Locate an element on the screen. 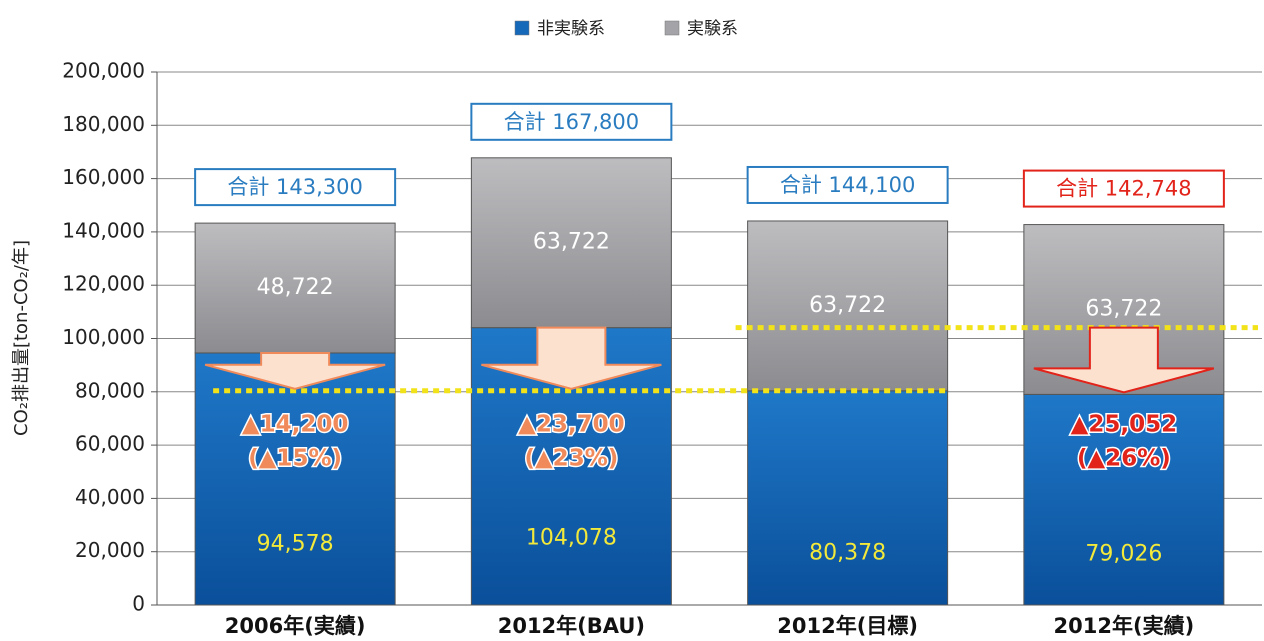 This screenshot has width=1264, height=641. y-tick-label: 0 is located at coordinates (138, 604).